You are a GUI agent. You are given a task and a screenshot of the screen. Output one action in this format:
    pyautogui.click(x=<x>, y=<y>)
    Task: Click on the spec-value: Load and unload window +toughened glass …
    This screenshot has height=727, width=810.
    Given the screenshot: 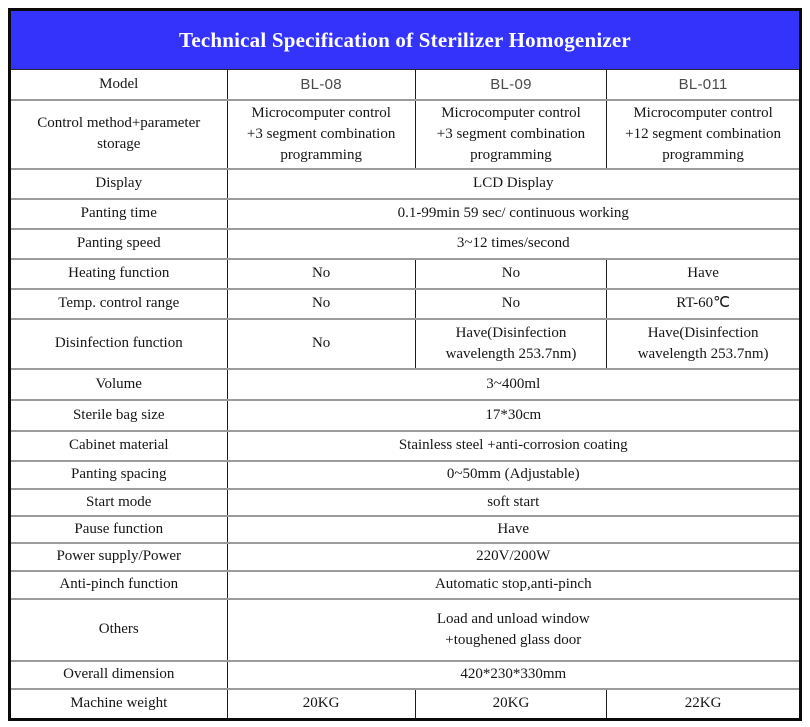 What is the action you would take?
    pyautogui.click(x=514, y=629)
    